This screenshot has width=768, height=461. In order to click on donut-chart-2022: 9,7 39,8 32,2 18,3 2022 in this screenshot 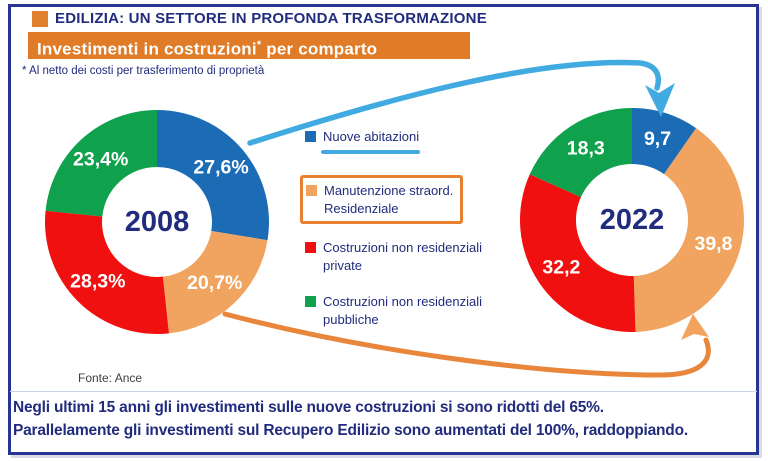, I will do `click(632, 220)`.